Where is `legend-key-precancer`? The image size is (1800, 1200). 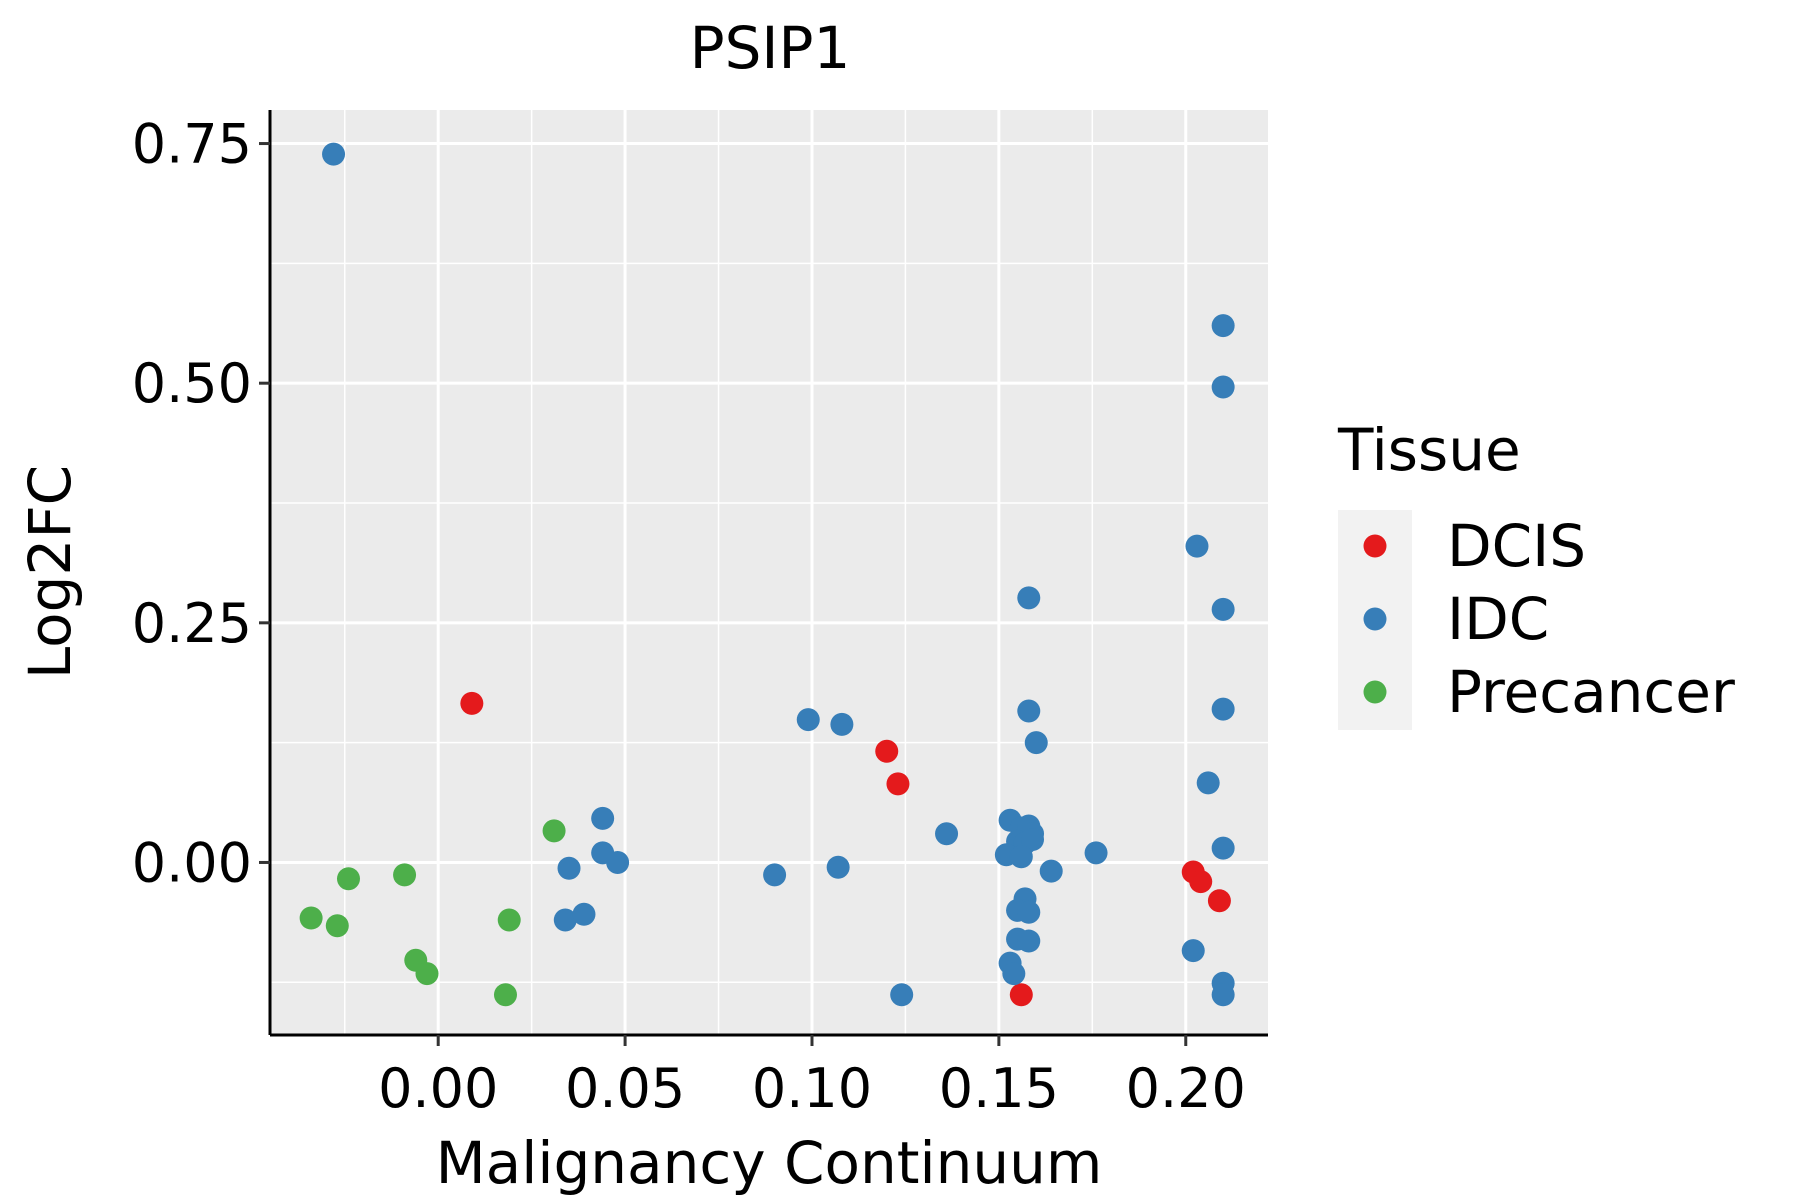 legend-key-precancer is located at coordinates (1375, 692).